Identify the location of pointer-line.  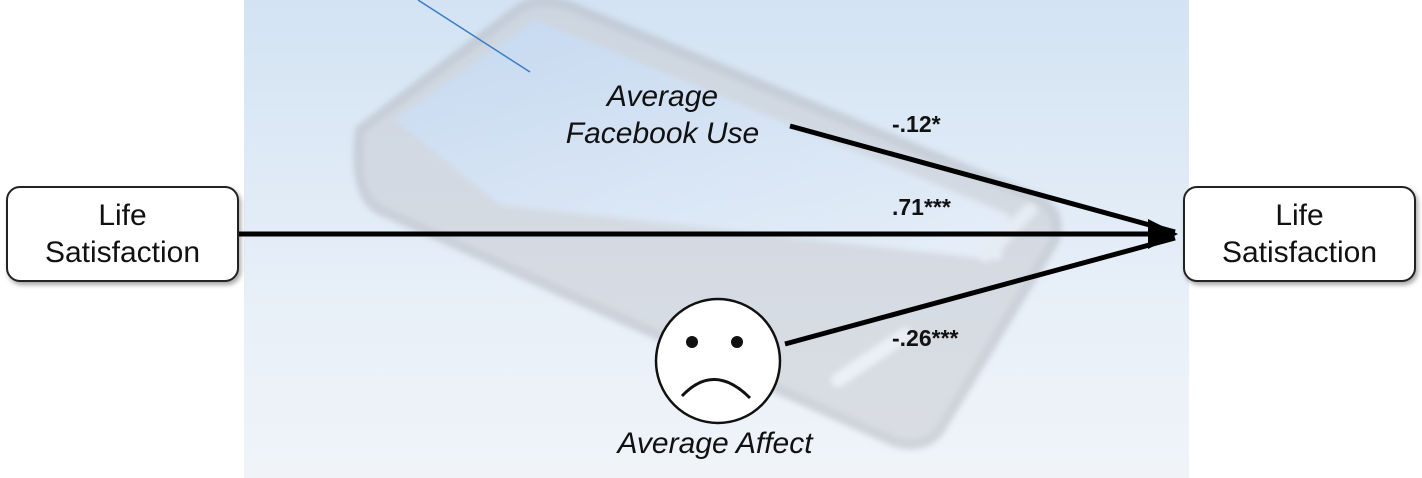
(474, 36).